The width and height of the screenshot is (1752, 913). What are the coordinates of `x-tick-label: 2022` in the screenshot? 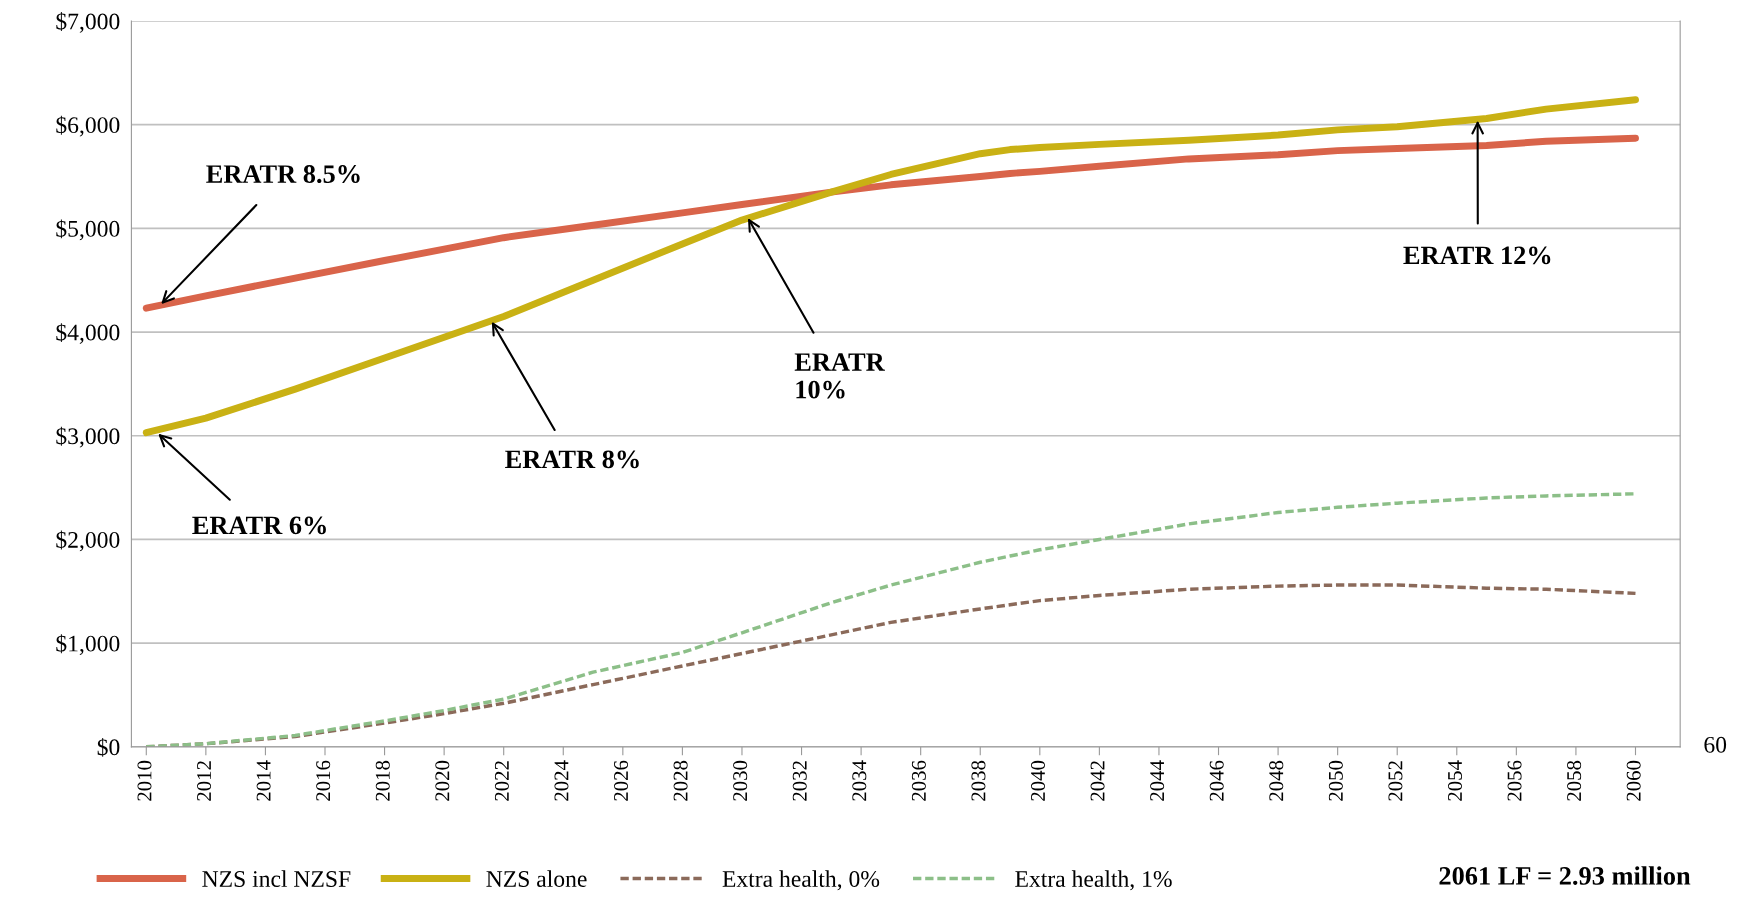 It's located at (501, 781).